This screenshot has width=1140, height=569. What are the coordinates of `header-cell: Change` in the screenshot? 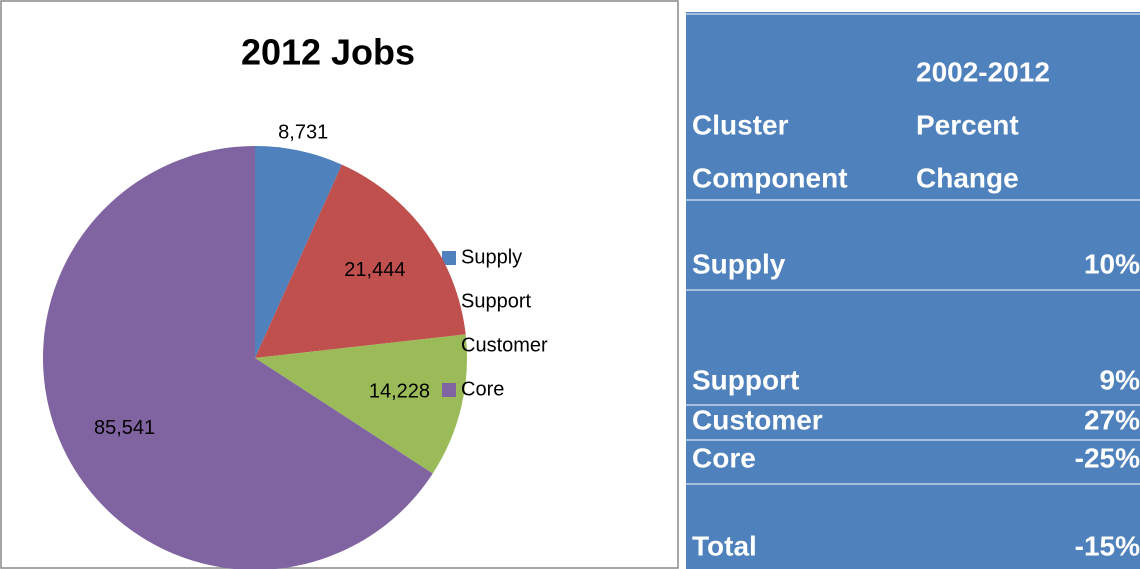 It's located at (967, 177).